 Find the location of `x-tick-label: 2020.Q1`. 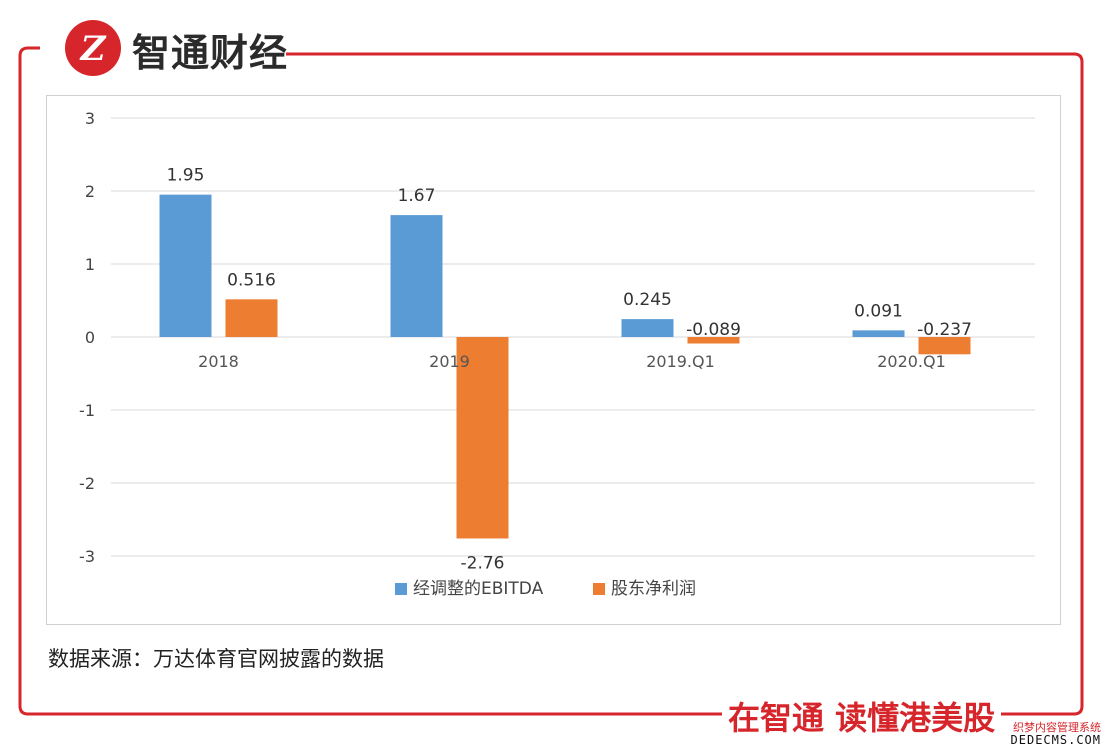

x-tick-label: 2020.Q1 is located at coordinates (911, 361).